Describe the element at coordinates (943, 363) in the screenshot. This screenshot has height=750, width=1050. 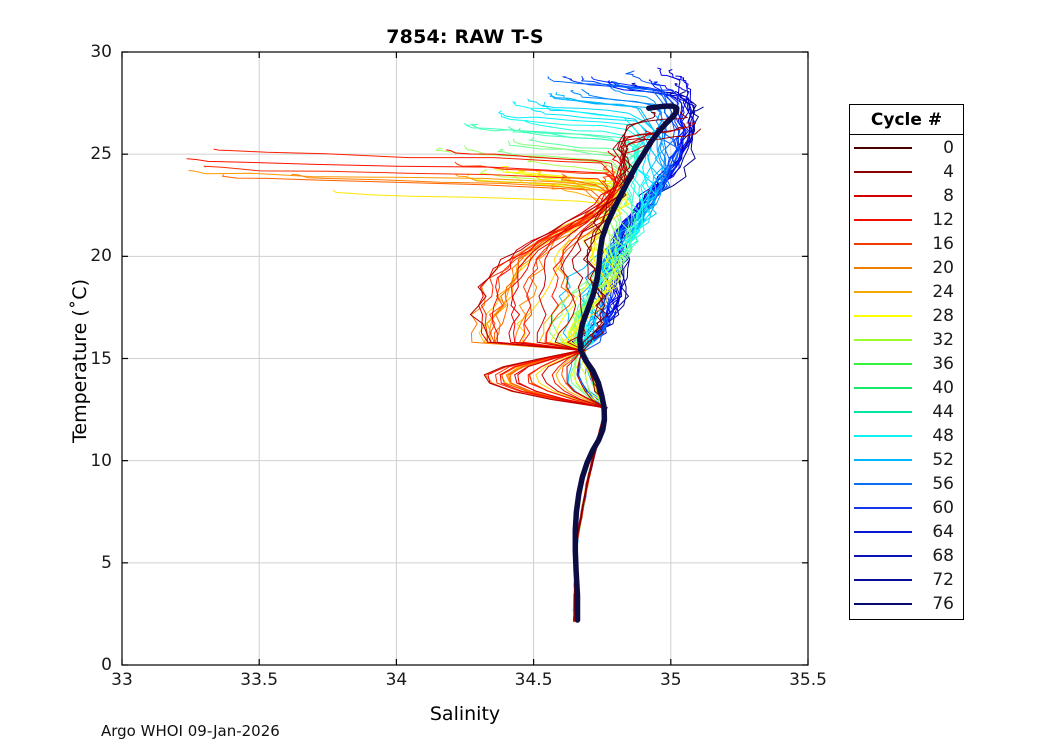
I see `legend-item-label: 36` at that location.